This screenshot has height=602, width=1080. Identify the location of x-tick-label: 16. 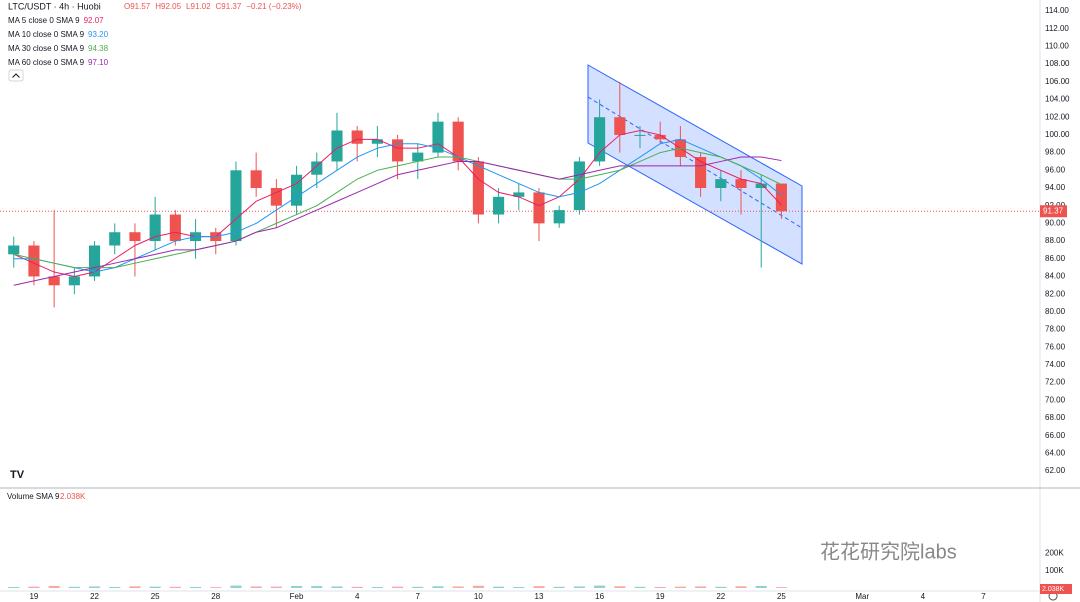
(599, 596).